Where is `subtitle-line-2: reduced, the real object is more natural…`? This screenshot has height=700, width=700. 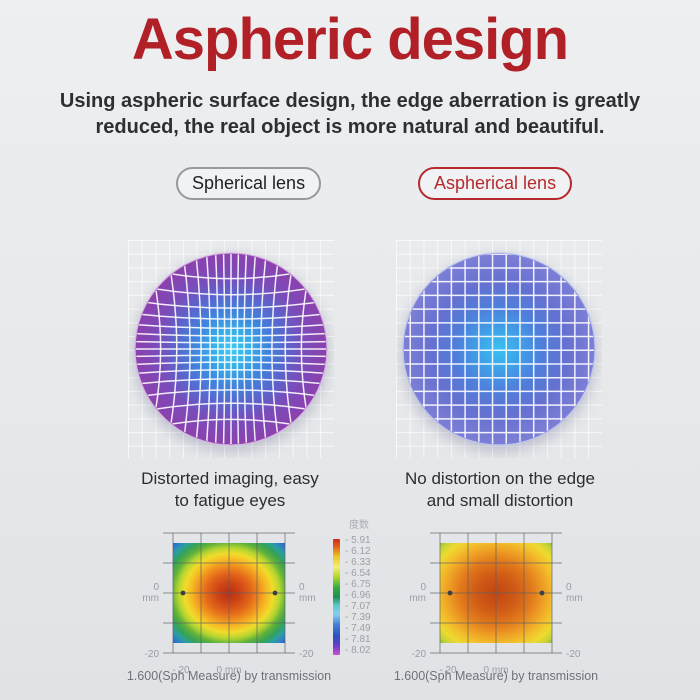 subtitle-line-2: reduced, the real object is more natural… is located at coordinates (350, 127).